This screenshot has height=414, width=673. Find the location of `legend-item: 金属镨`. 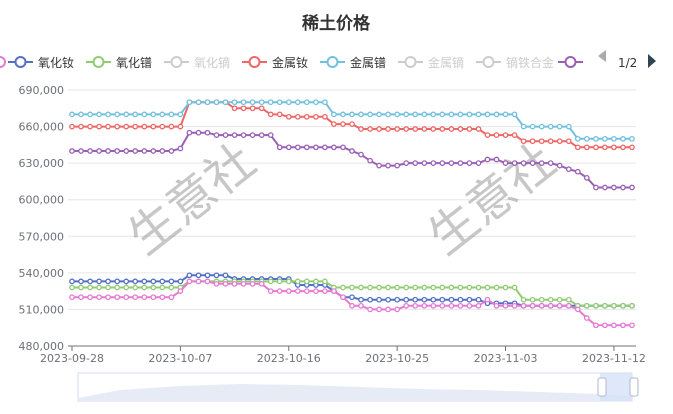

legend-item: 金属镨 is located at coordinates (353, 62).